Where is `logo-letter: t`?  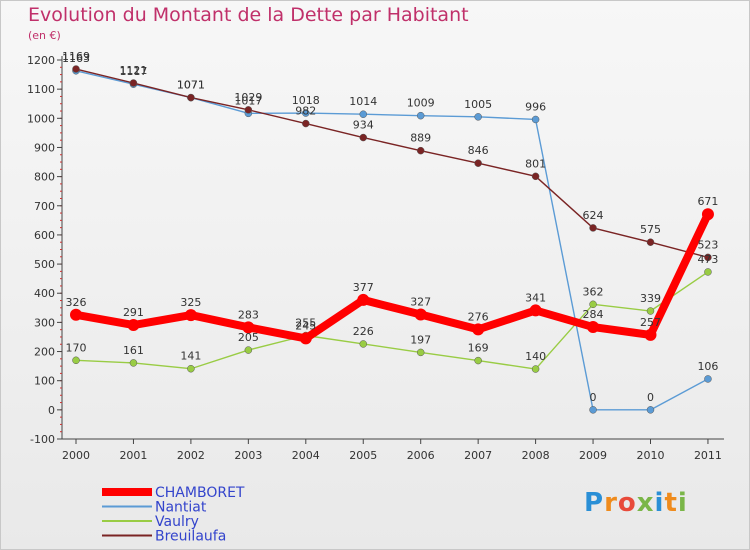 logo-letter: t is located at coordinates (671, 503).